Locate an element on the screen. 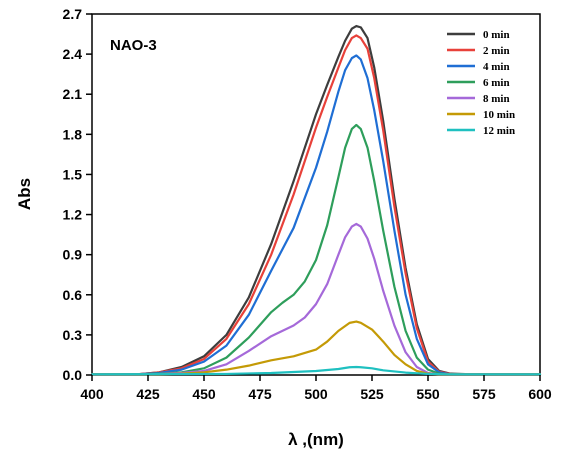  y-tick-label: 1.5 is located at coordinates (73, 174).